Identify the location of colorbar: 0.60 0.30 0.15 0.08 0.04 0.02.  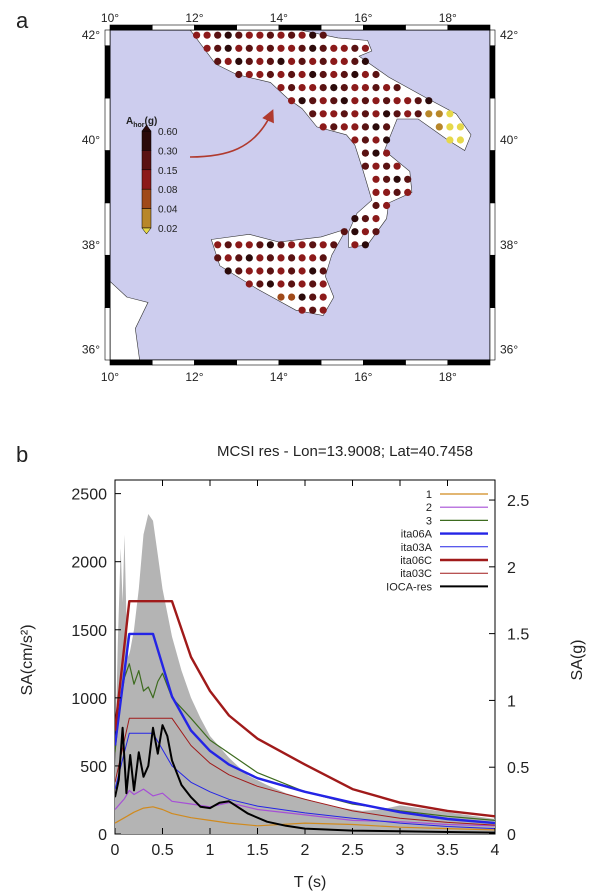
(159, 179).